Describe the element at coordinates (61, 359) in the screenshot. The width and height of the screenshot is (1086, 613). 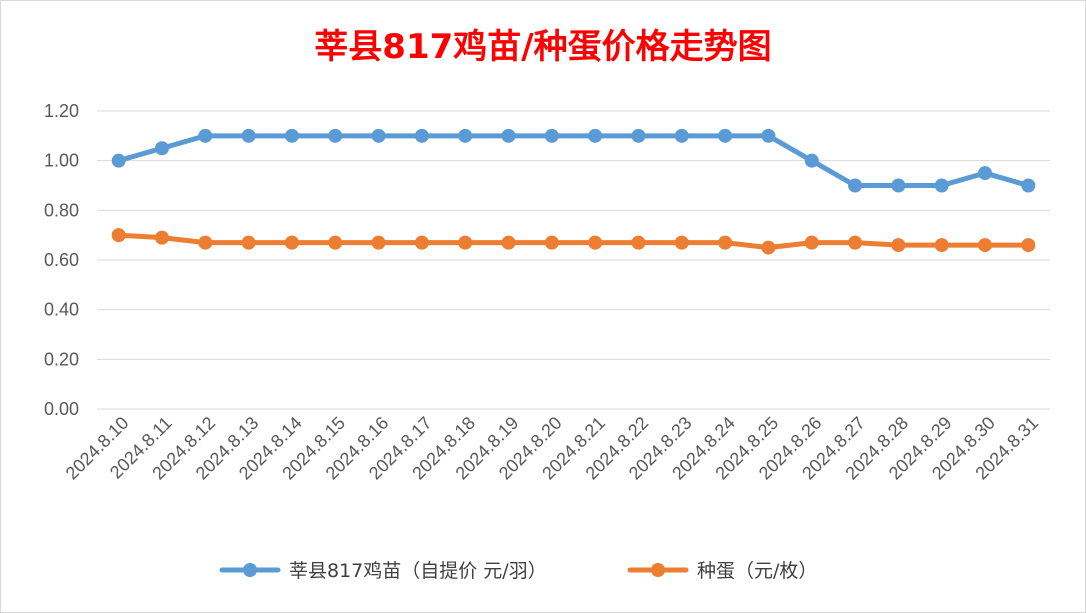
I see `y-tick-label: 0.20` at that location.